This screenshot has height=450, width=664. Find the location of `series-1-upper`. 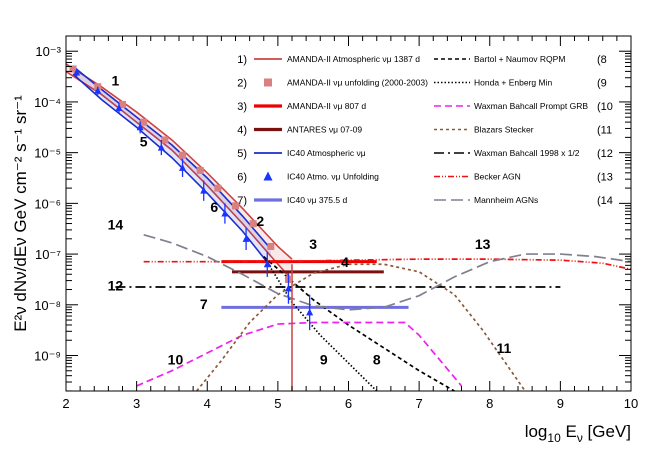

series-1-upper is located at coordinates (179, 161).